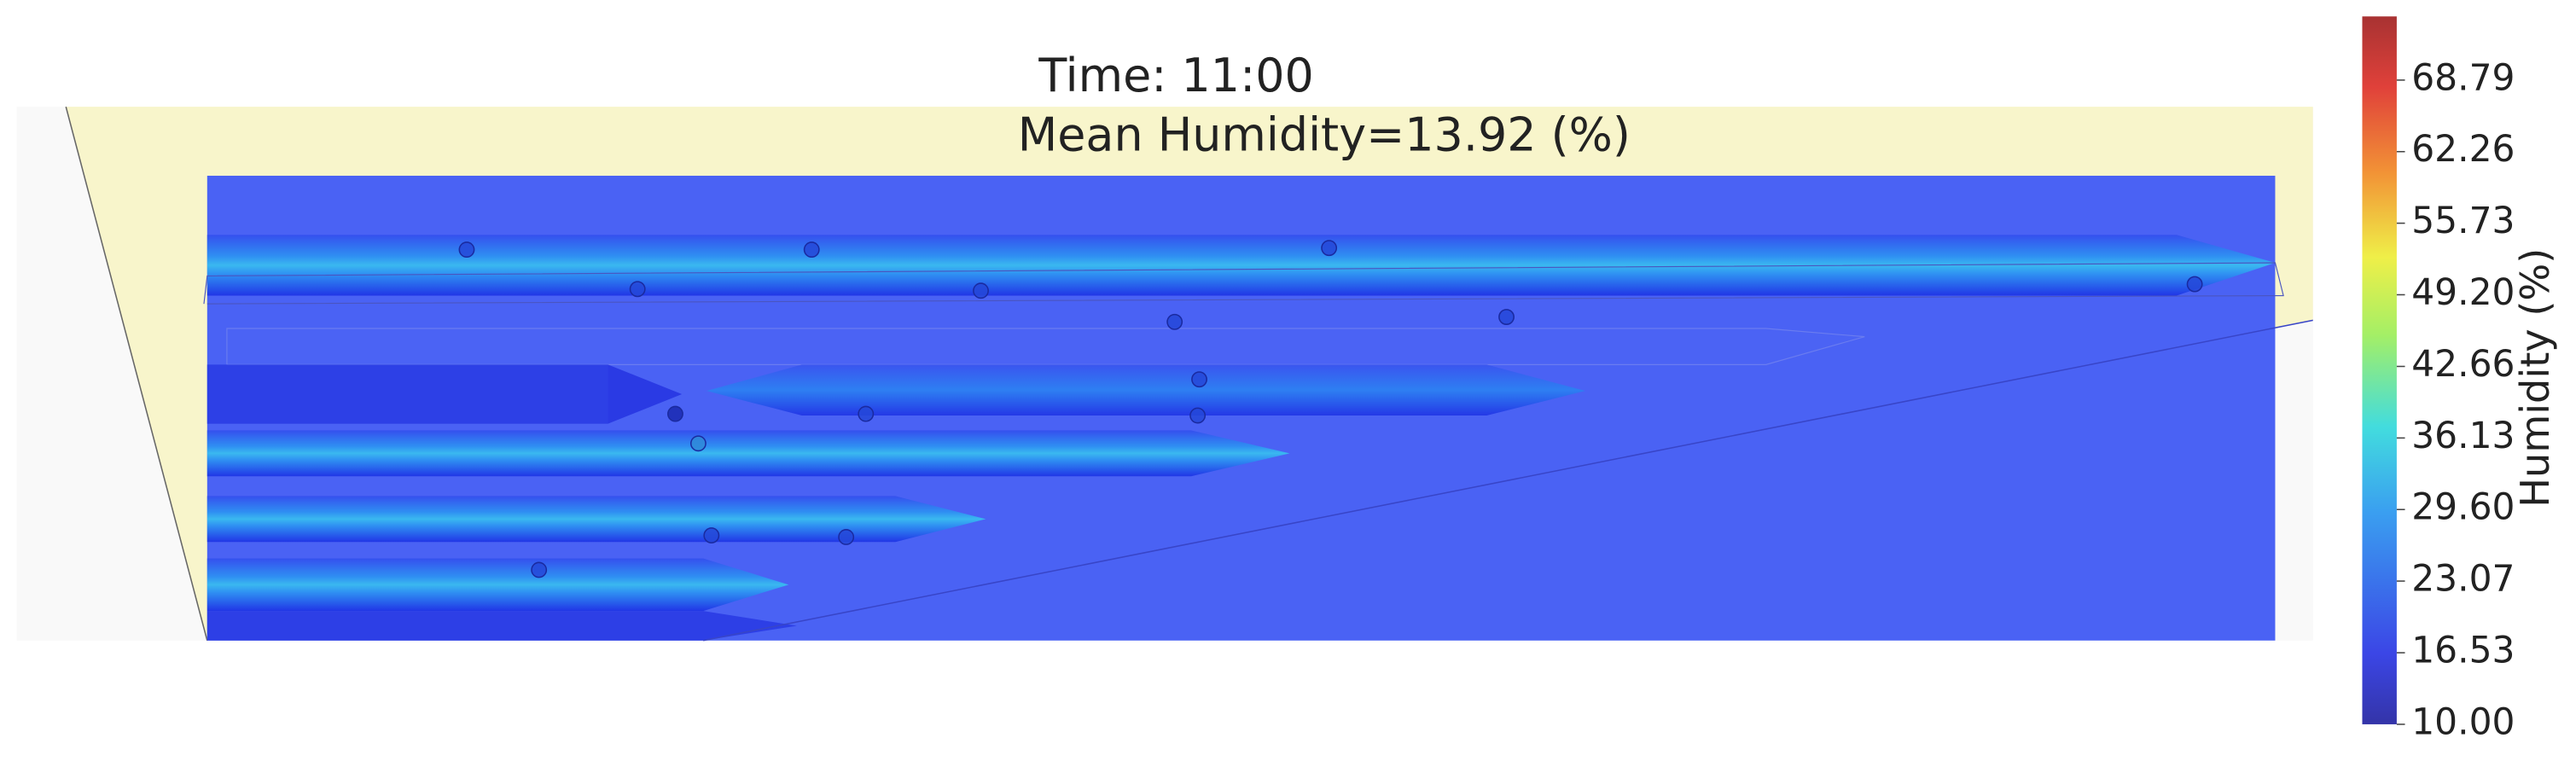  I want to click on colorbar-tick-label: 55.73, so click(2463, 220).